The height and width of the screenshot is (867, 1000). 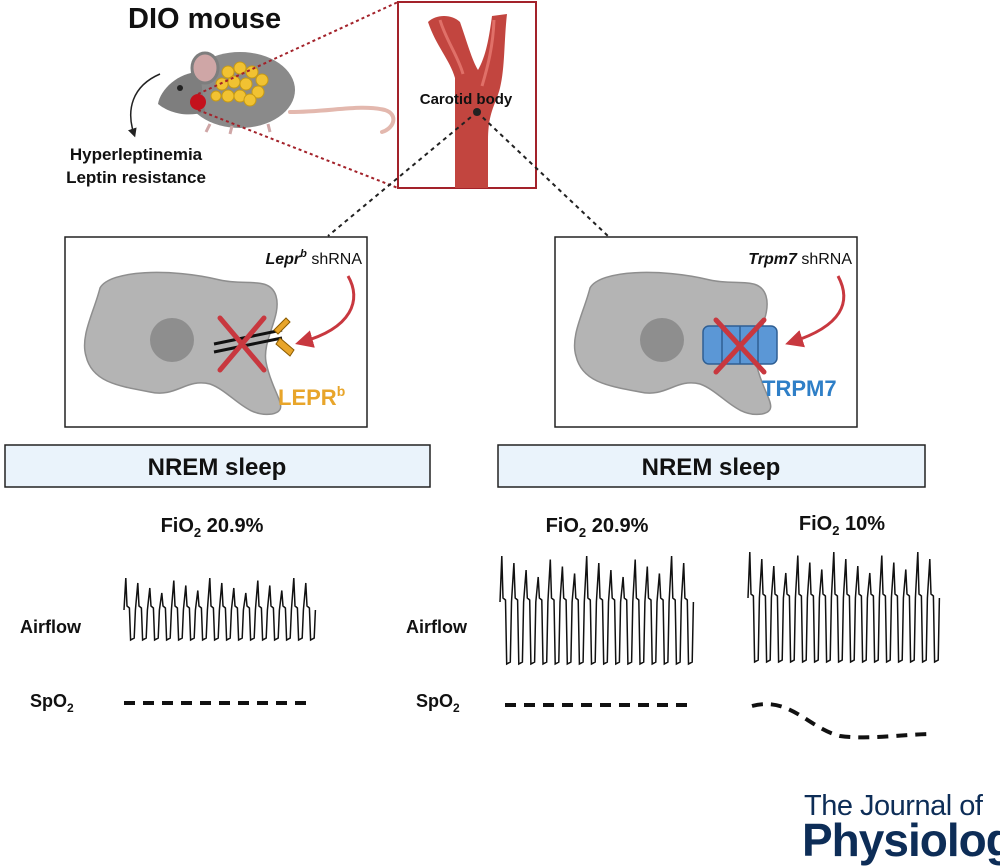 What do you see at coordinates (662, 340) in the screenshot?
I see `right-nucleus` at bounding box center [662, 340].